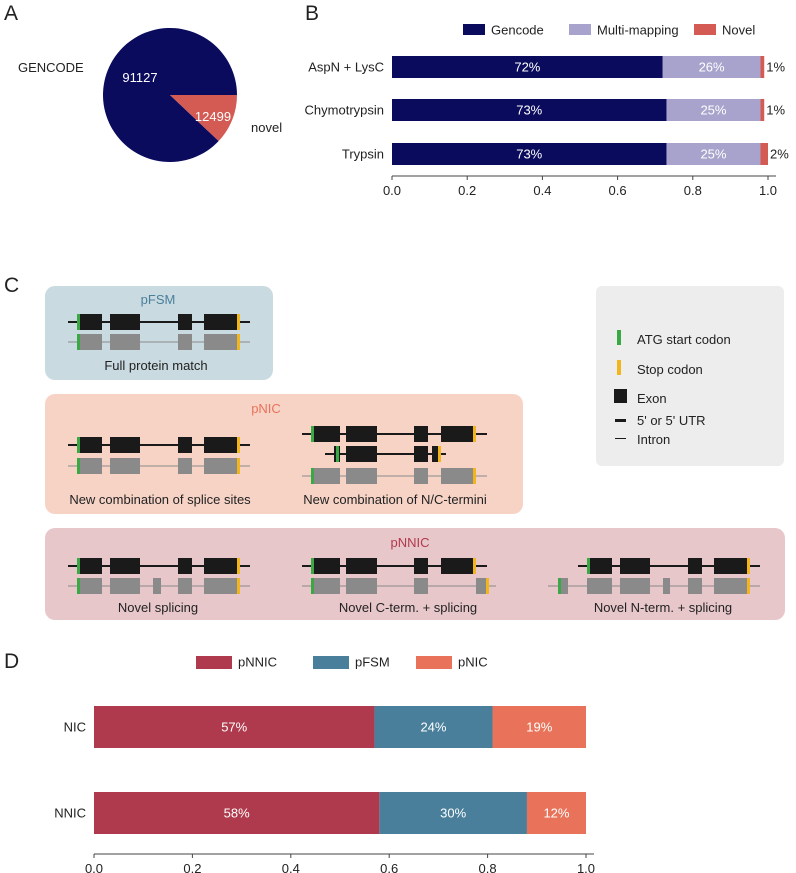 This screenshot has height=873, width=796. I want to click on bar-value-label: 19%, so click(539, 727).